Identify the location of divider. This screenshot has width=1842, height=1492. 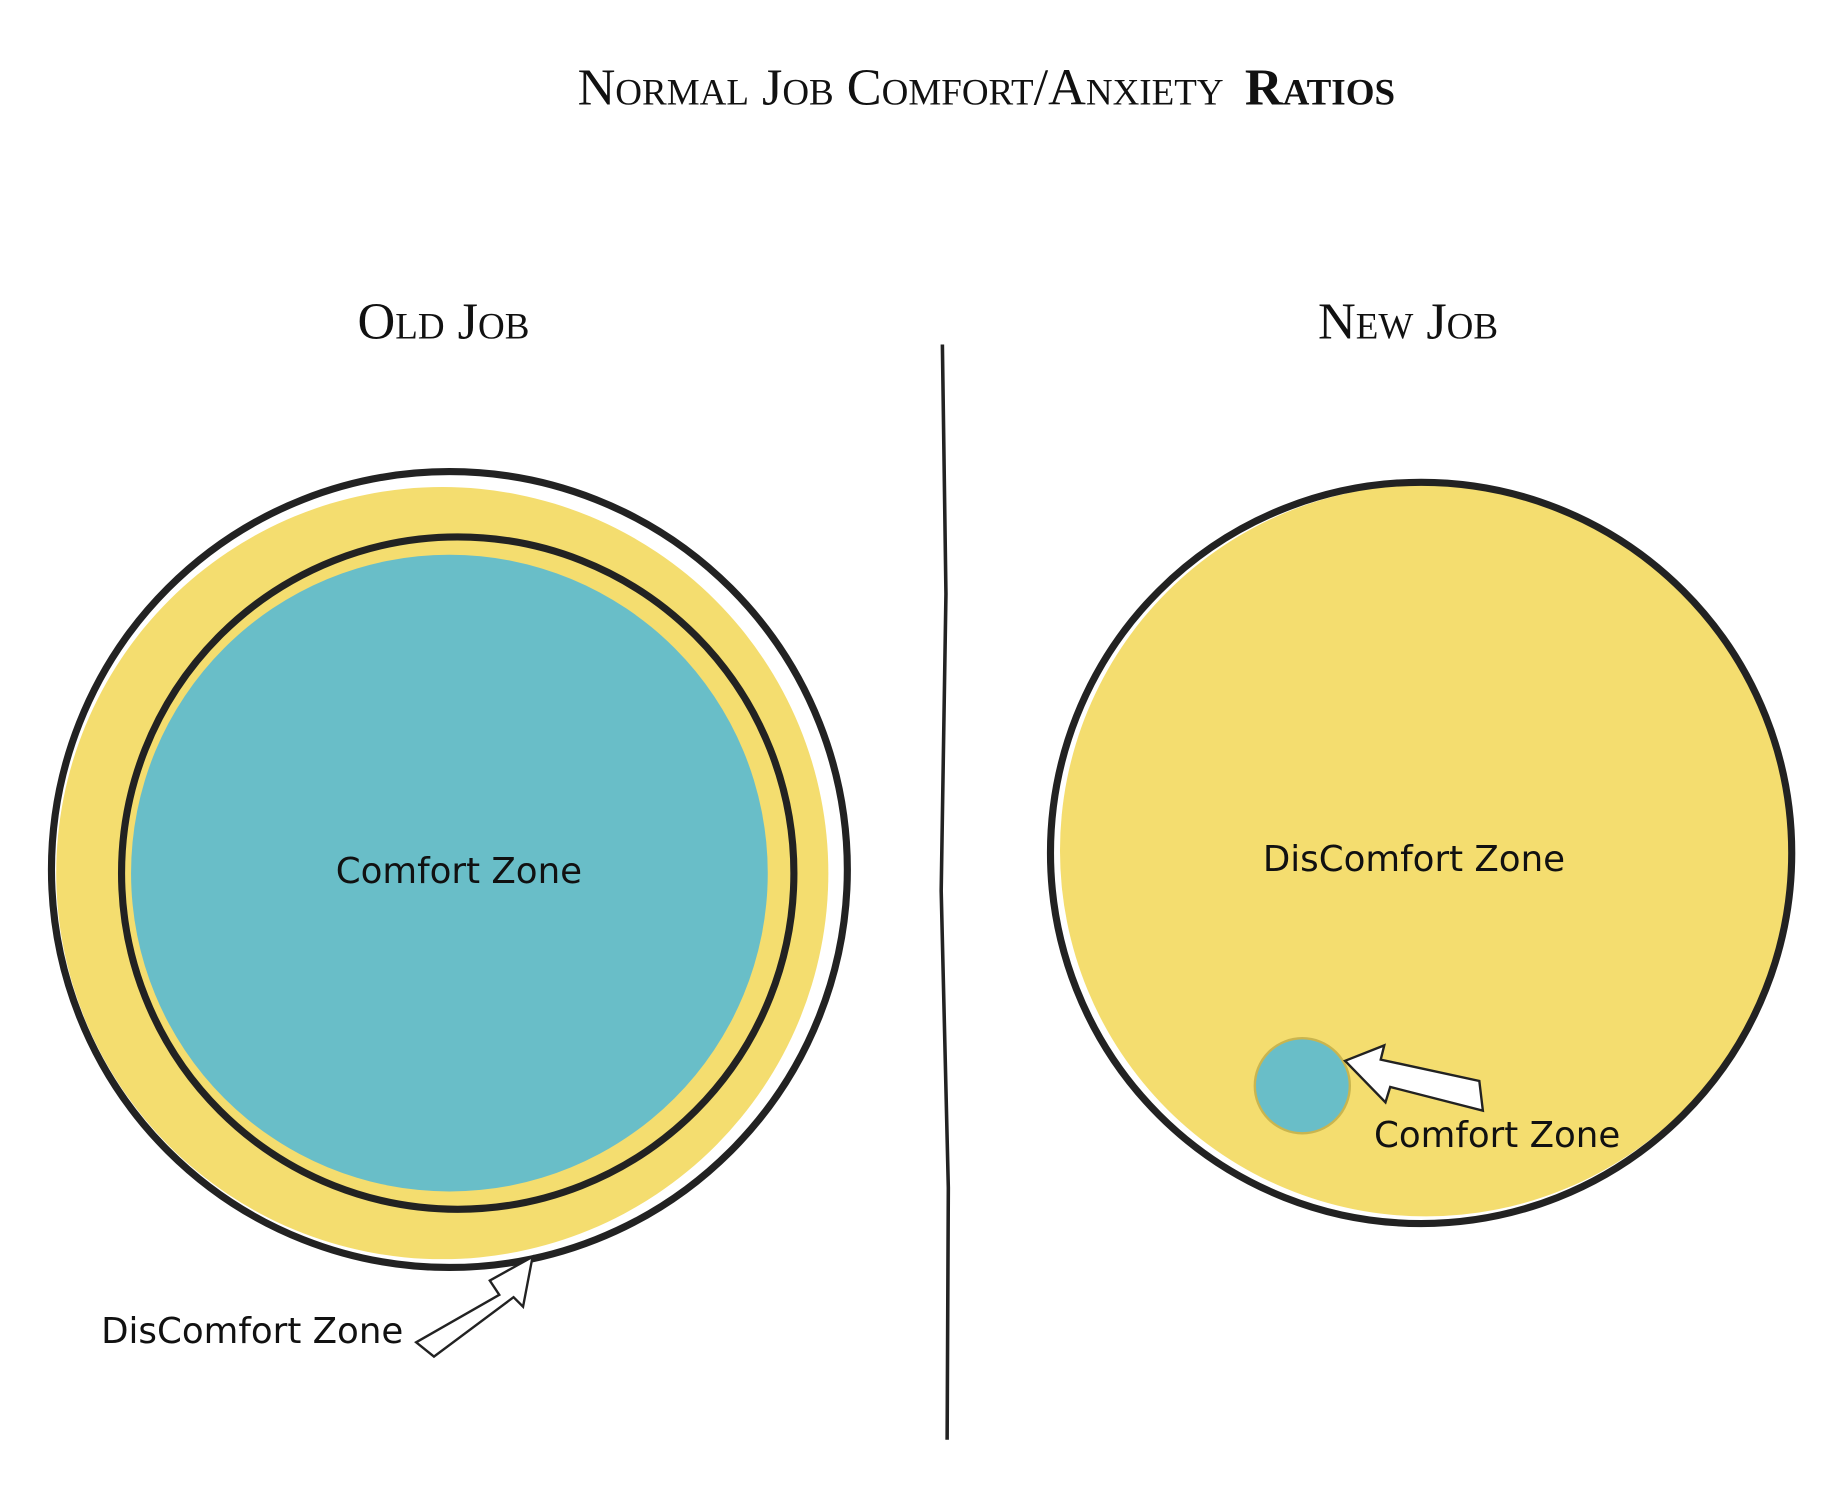
(945, 892).